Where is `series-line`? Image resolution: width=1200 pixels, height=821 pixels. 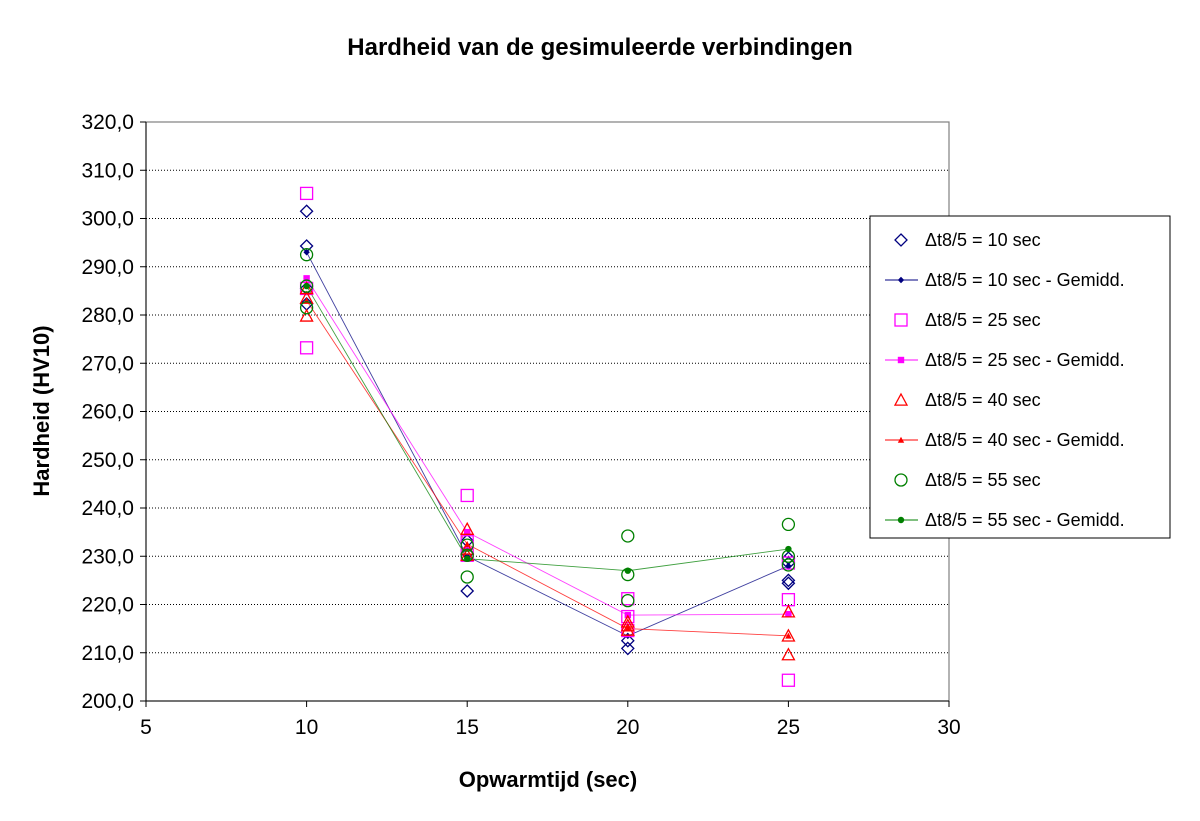
series-line is located at coordinates (547, 428).